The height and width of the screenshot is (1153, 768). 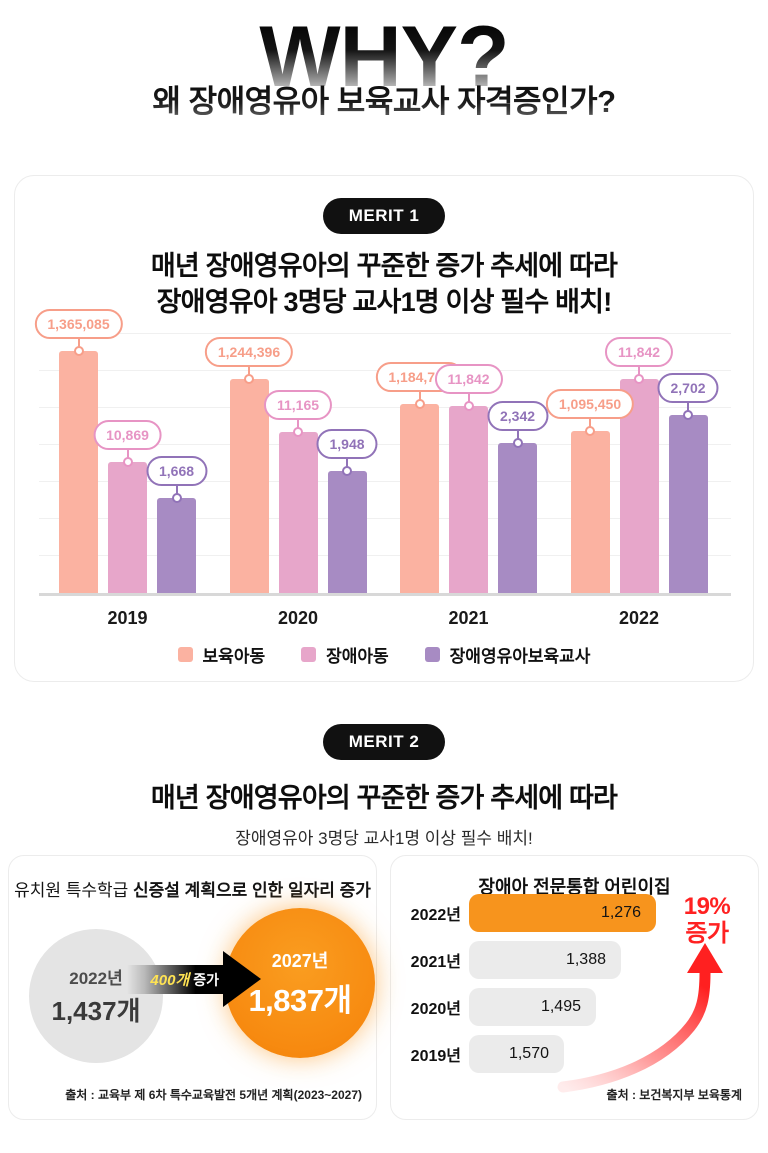 I want to click on x-tick-2022: 2022, so click(x=639, y=618).